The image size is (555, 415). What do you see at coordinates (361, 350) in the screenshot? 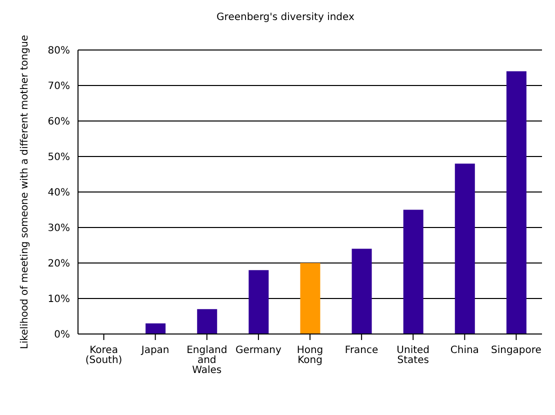
I see `x-tick-label: France` at bounding box center [361, 350].